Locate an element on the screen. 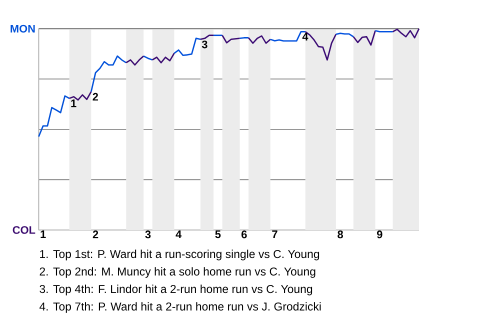 This screenshot has width=480, height=320. annotation: 1 is located at coordinates (73, 104).